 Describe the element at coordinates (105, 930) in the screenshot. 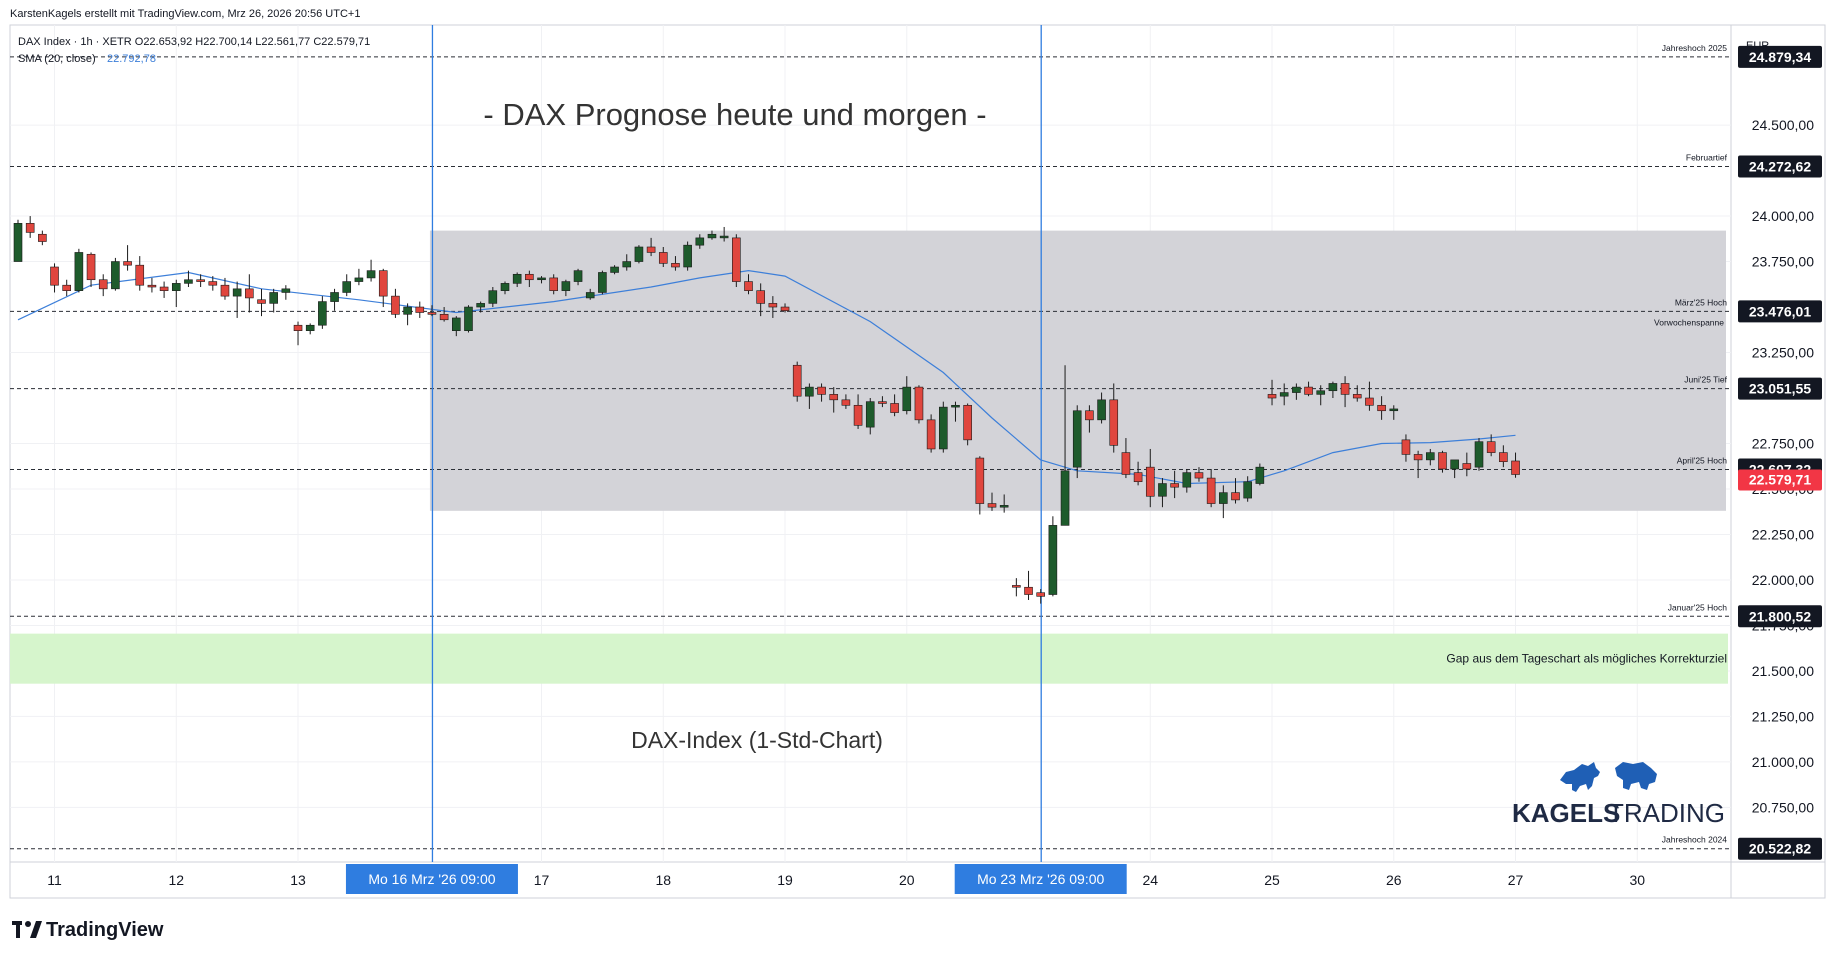

I see `tradingview-wordmark: TradingView` at that location.